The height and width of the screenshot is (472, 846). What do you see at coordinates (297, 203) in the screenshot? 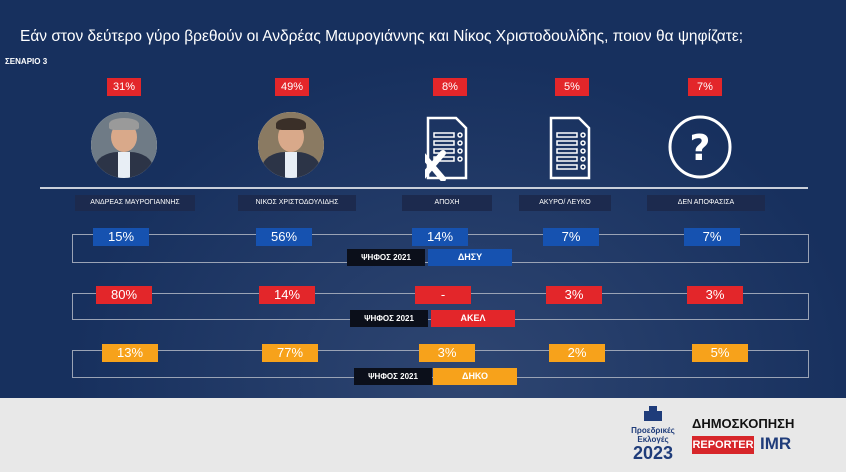
I see `category-label-christodoulides: ΝΙΚΟΣ ΧΡΙΣΤΟΔΟΥΛΙΔΗΣ` at bounding box center [297, 203].